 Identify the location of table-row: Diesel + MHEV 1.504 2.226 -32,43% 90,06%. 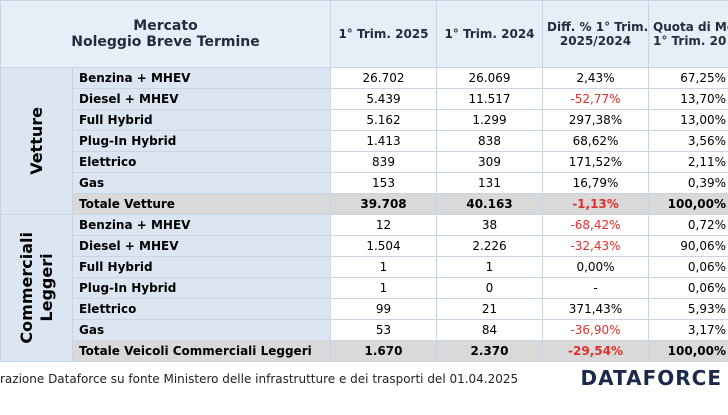
(364, 246).